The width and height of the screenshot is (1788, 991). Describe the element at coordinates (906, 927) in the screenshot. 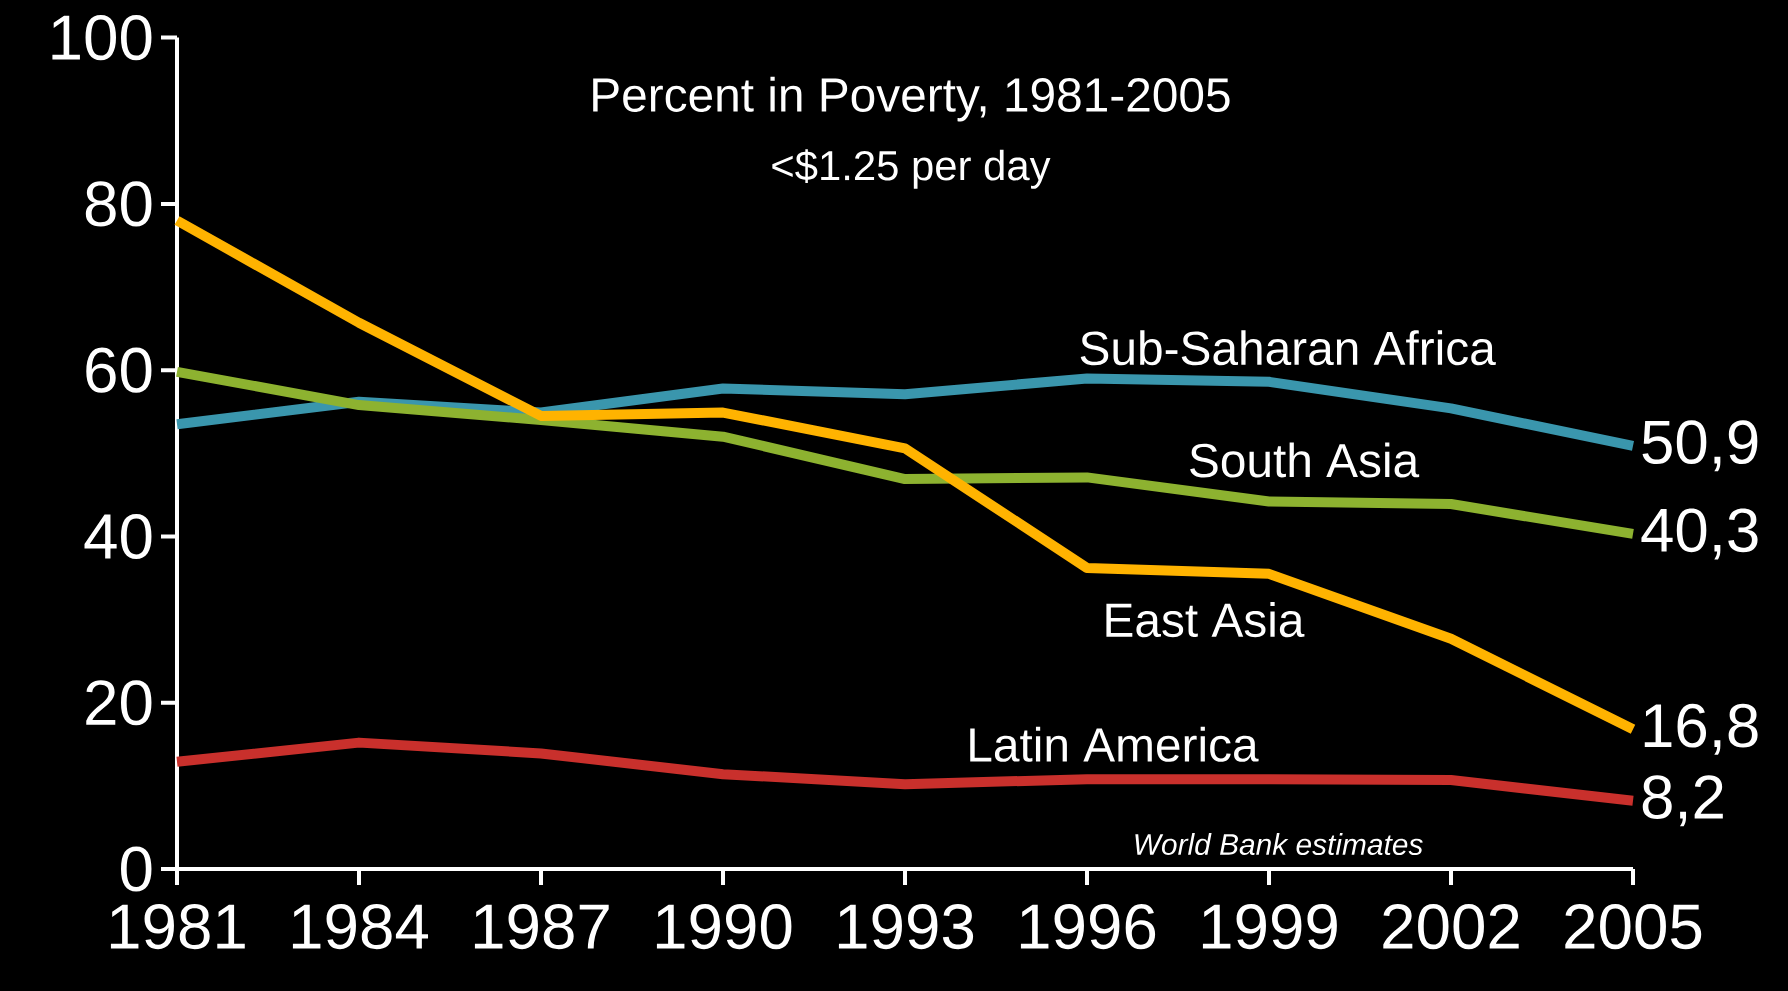

I see `x-tick-label: 1993` at that location.